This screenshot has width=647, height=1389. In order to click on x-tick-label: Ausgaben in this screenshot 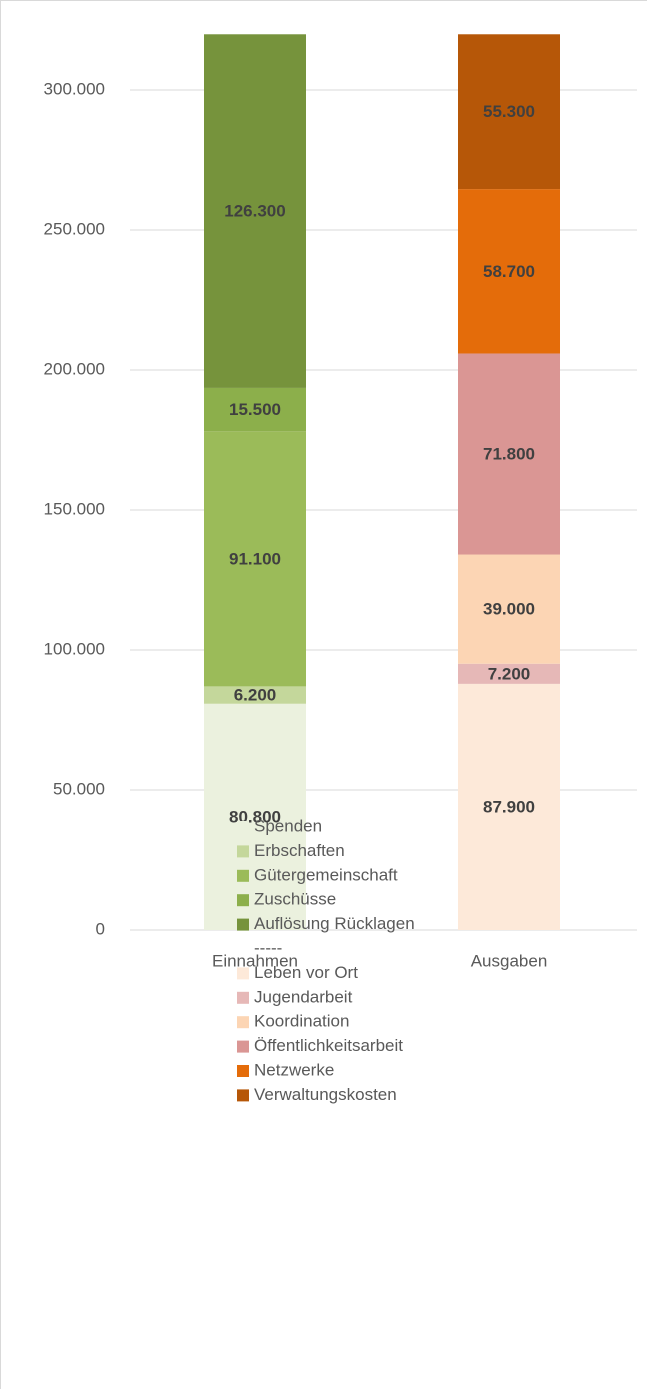, I will do `click(509, 960)`.